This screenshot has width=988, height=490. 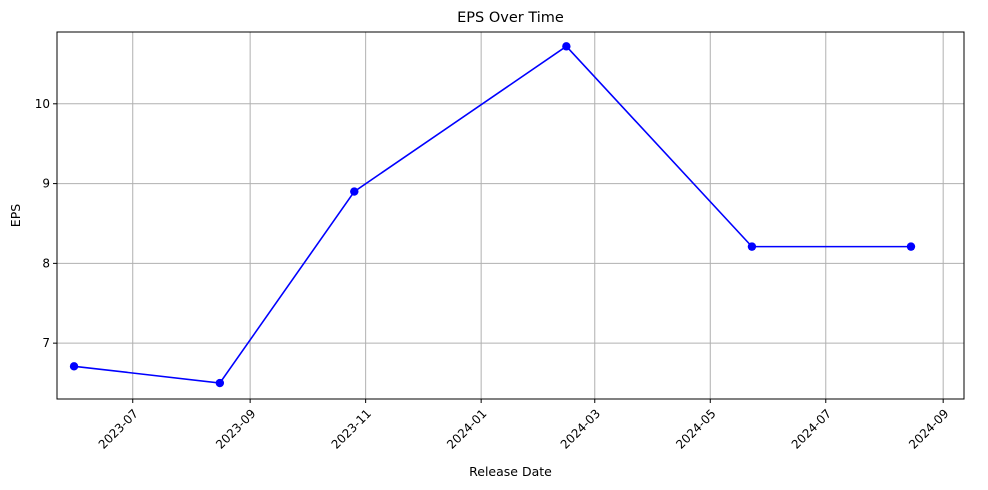 I want to click on x-tick-label: 2024-05, so click(x=695, y=428).